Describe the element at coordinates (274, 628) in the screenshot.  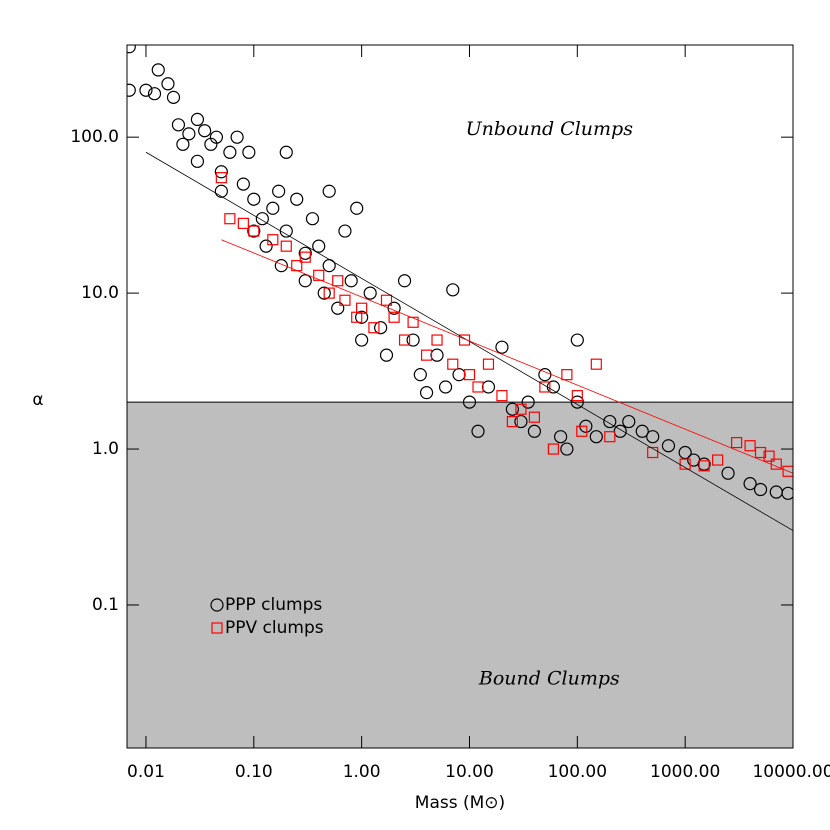
I see `legend-label: PPV clumps` at that location.